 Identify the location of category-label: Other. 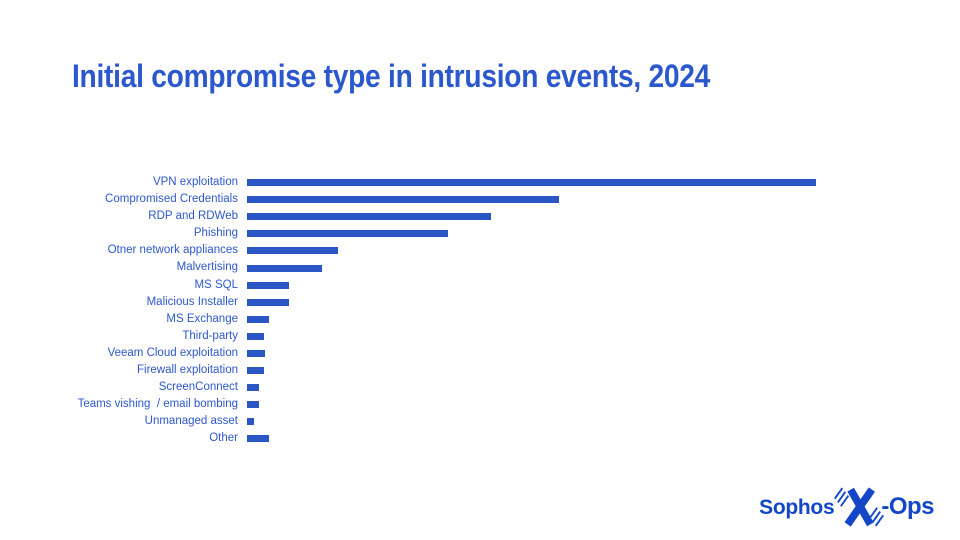
(223, 438).